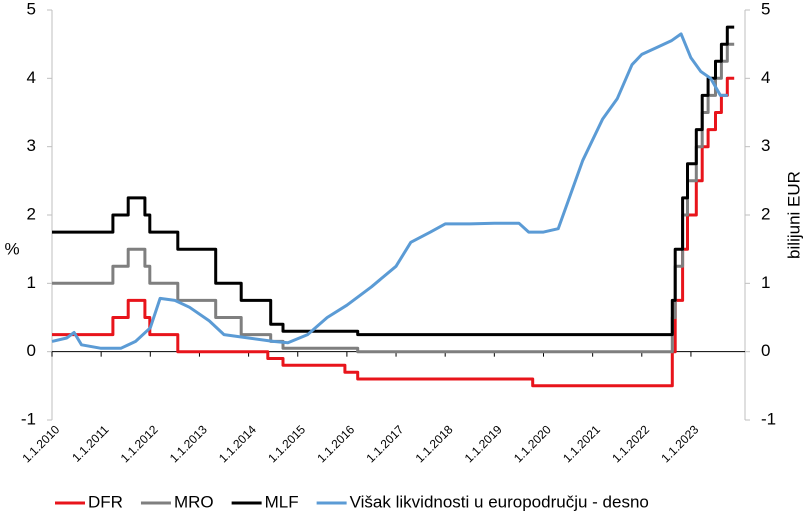  Describe the element at coordinates (434, 443) in the screenshot. I see `x-tick-label: 1.1.2018` at that location.